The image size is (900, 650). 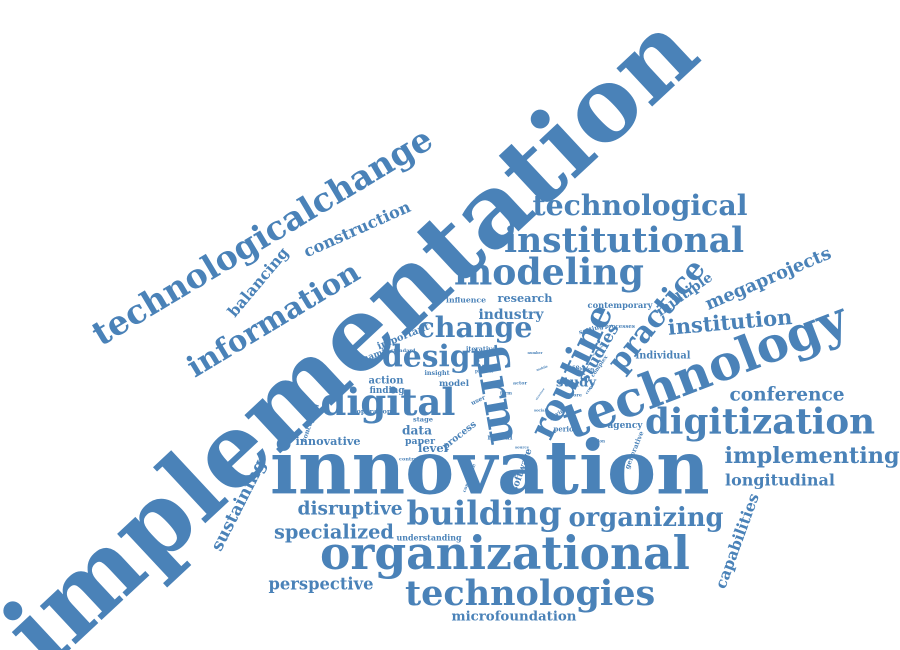 What do you see at coordinates (514, 616) in the screenshot?
I see `word-microfoundation: microfoundation` at bounding box center [514, 616].